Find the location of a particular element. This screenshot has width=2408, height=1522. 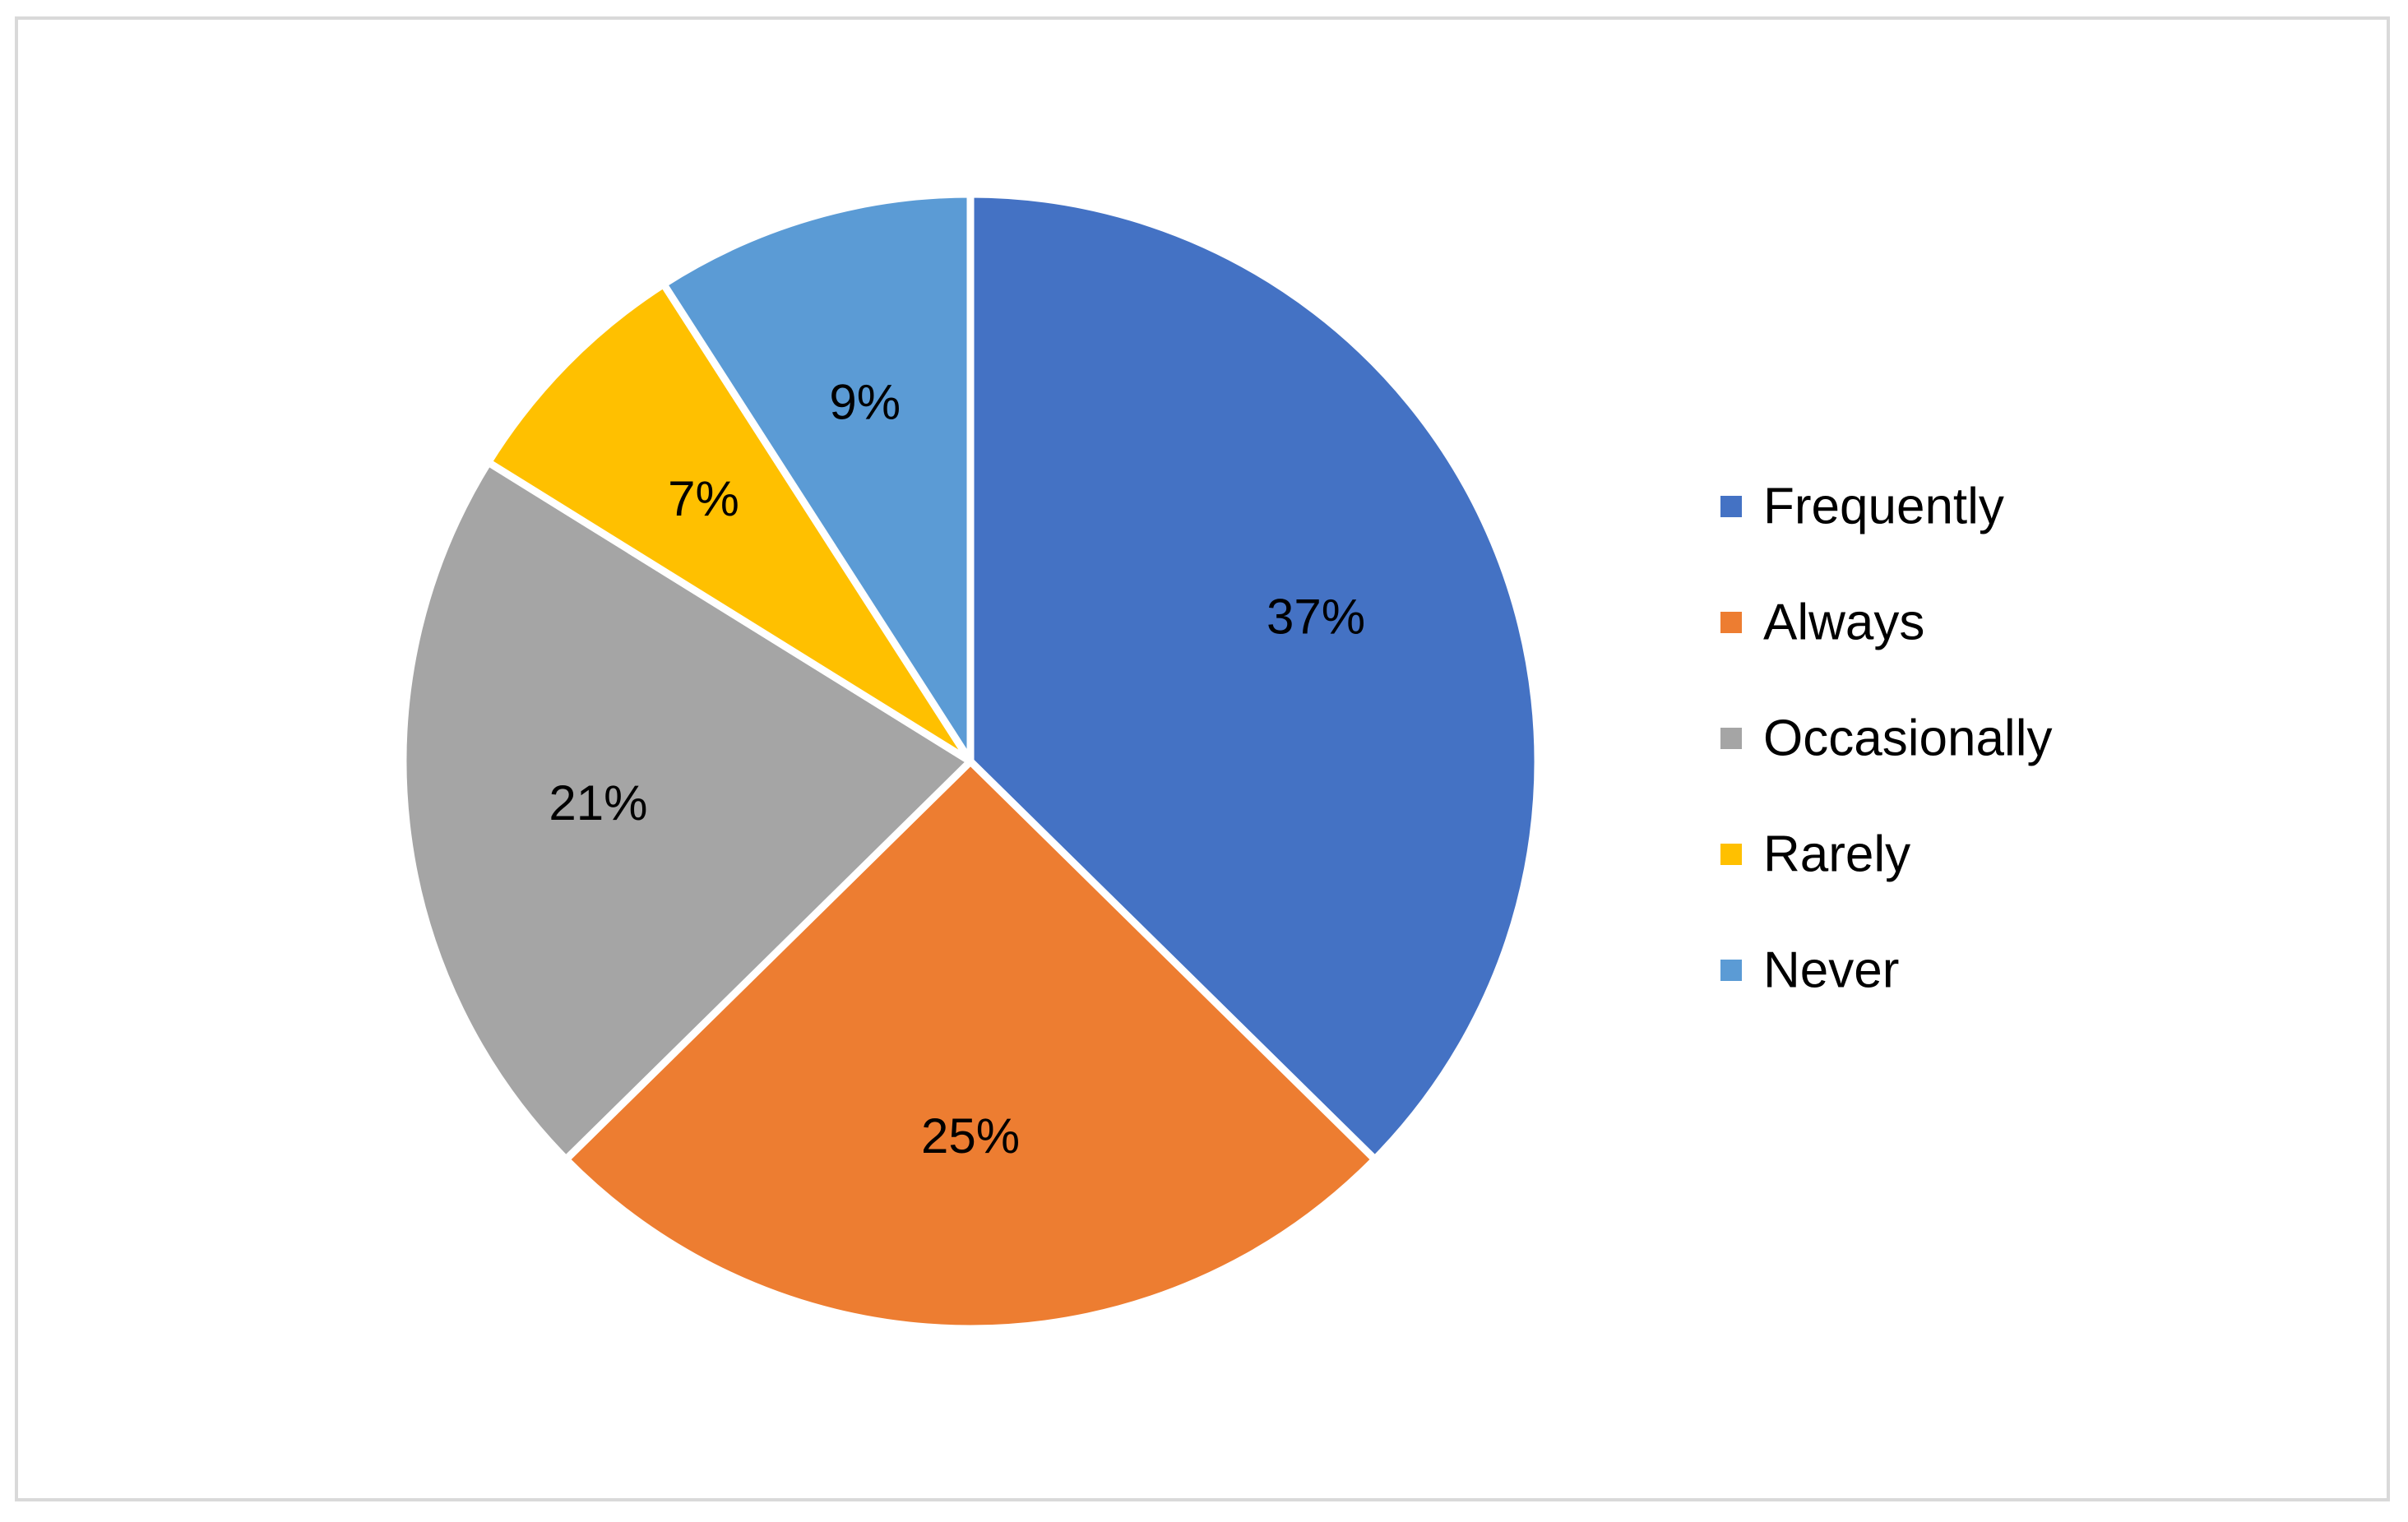

legend-entry-frequently: Frequently is located at coordinates (1862, 507).